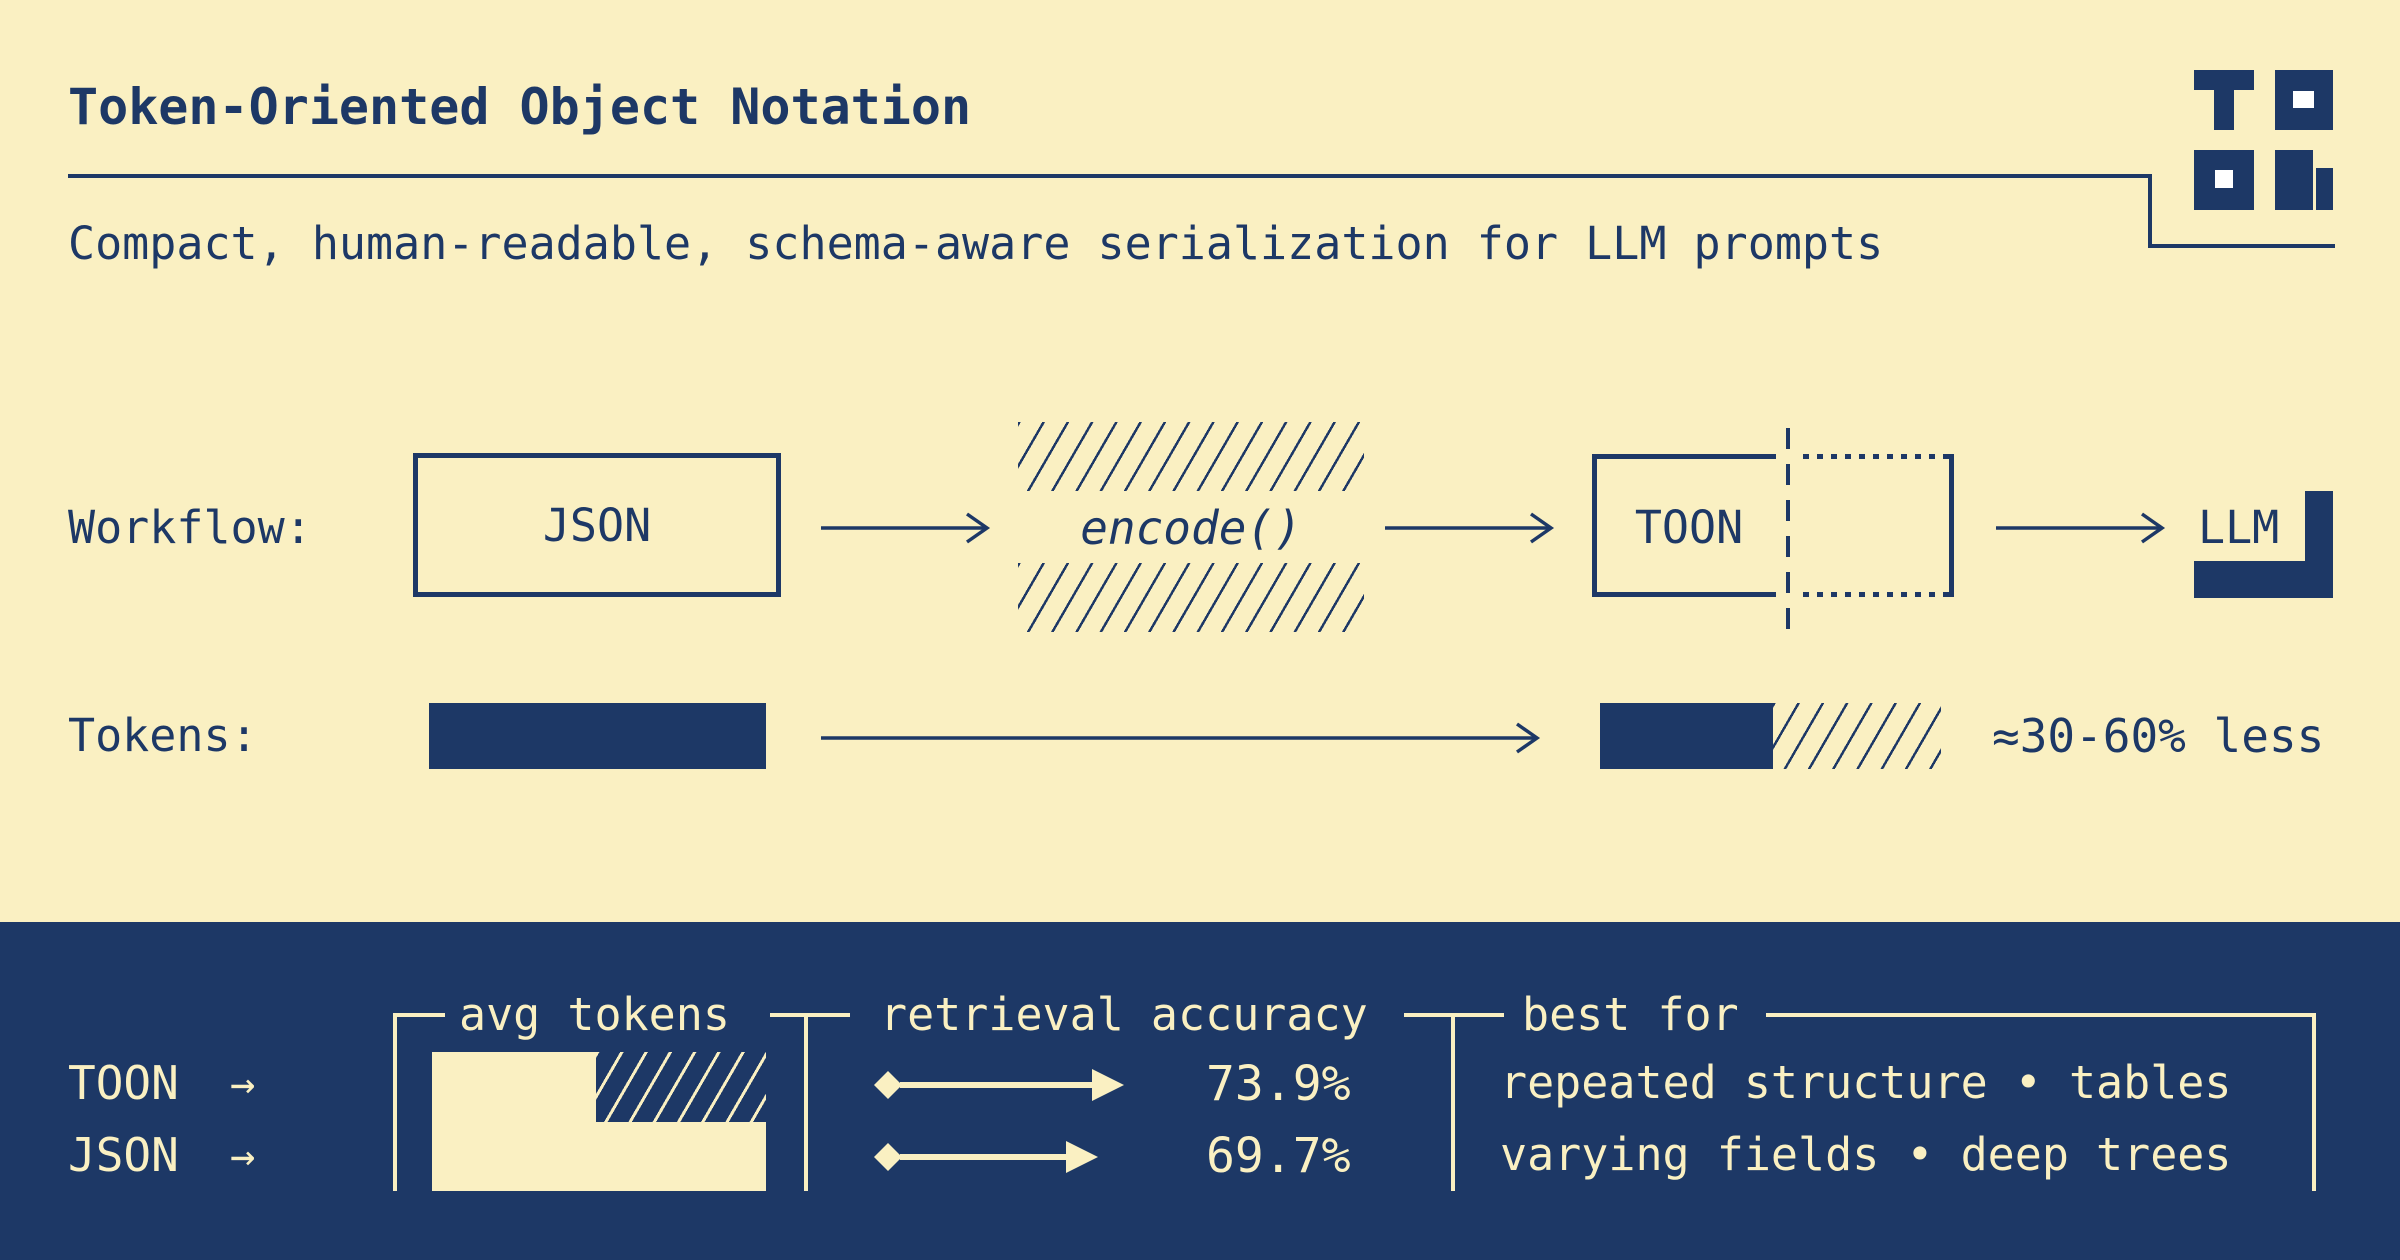 The width and height of the screenshot is (2400, 1260). Describe the element at coordinates (1866, 1082) in the screenshot. I see `best-for-toon: repeated structure • tables` at that location.